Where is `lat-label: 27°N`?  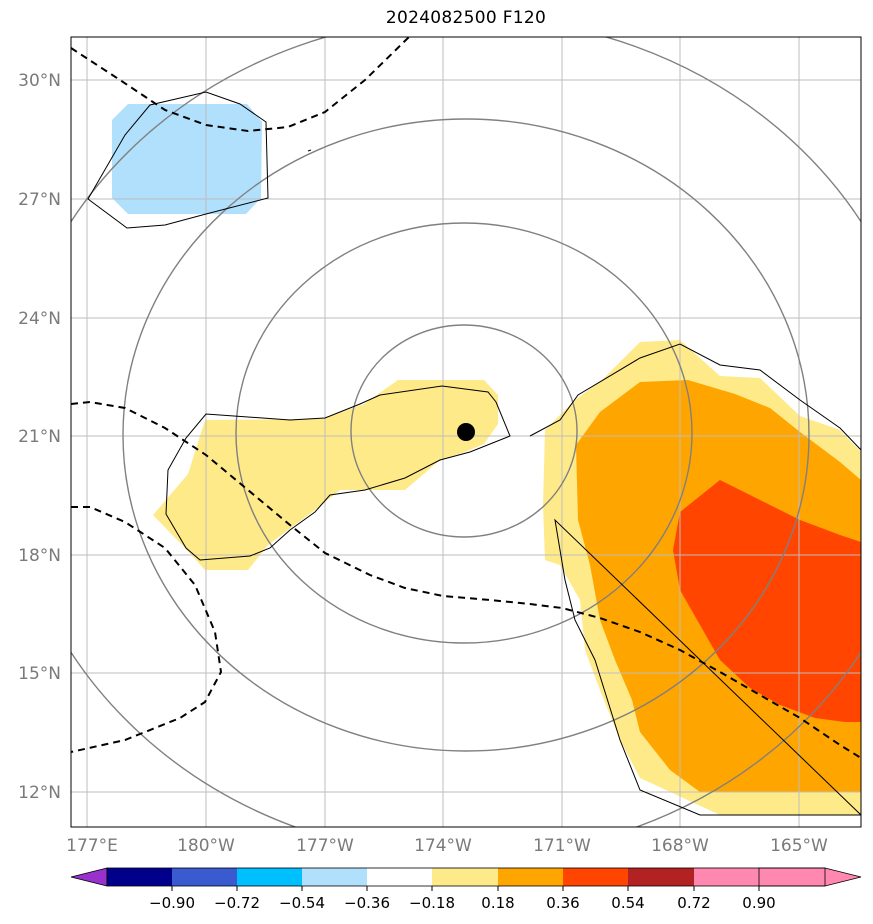
lat-label: 27°N is located at coordinates (39, 200).